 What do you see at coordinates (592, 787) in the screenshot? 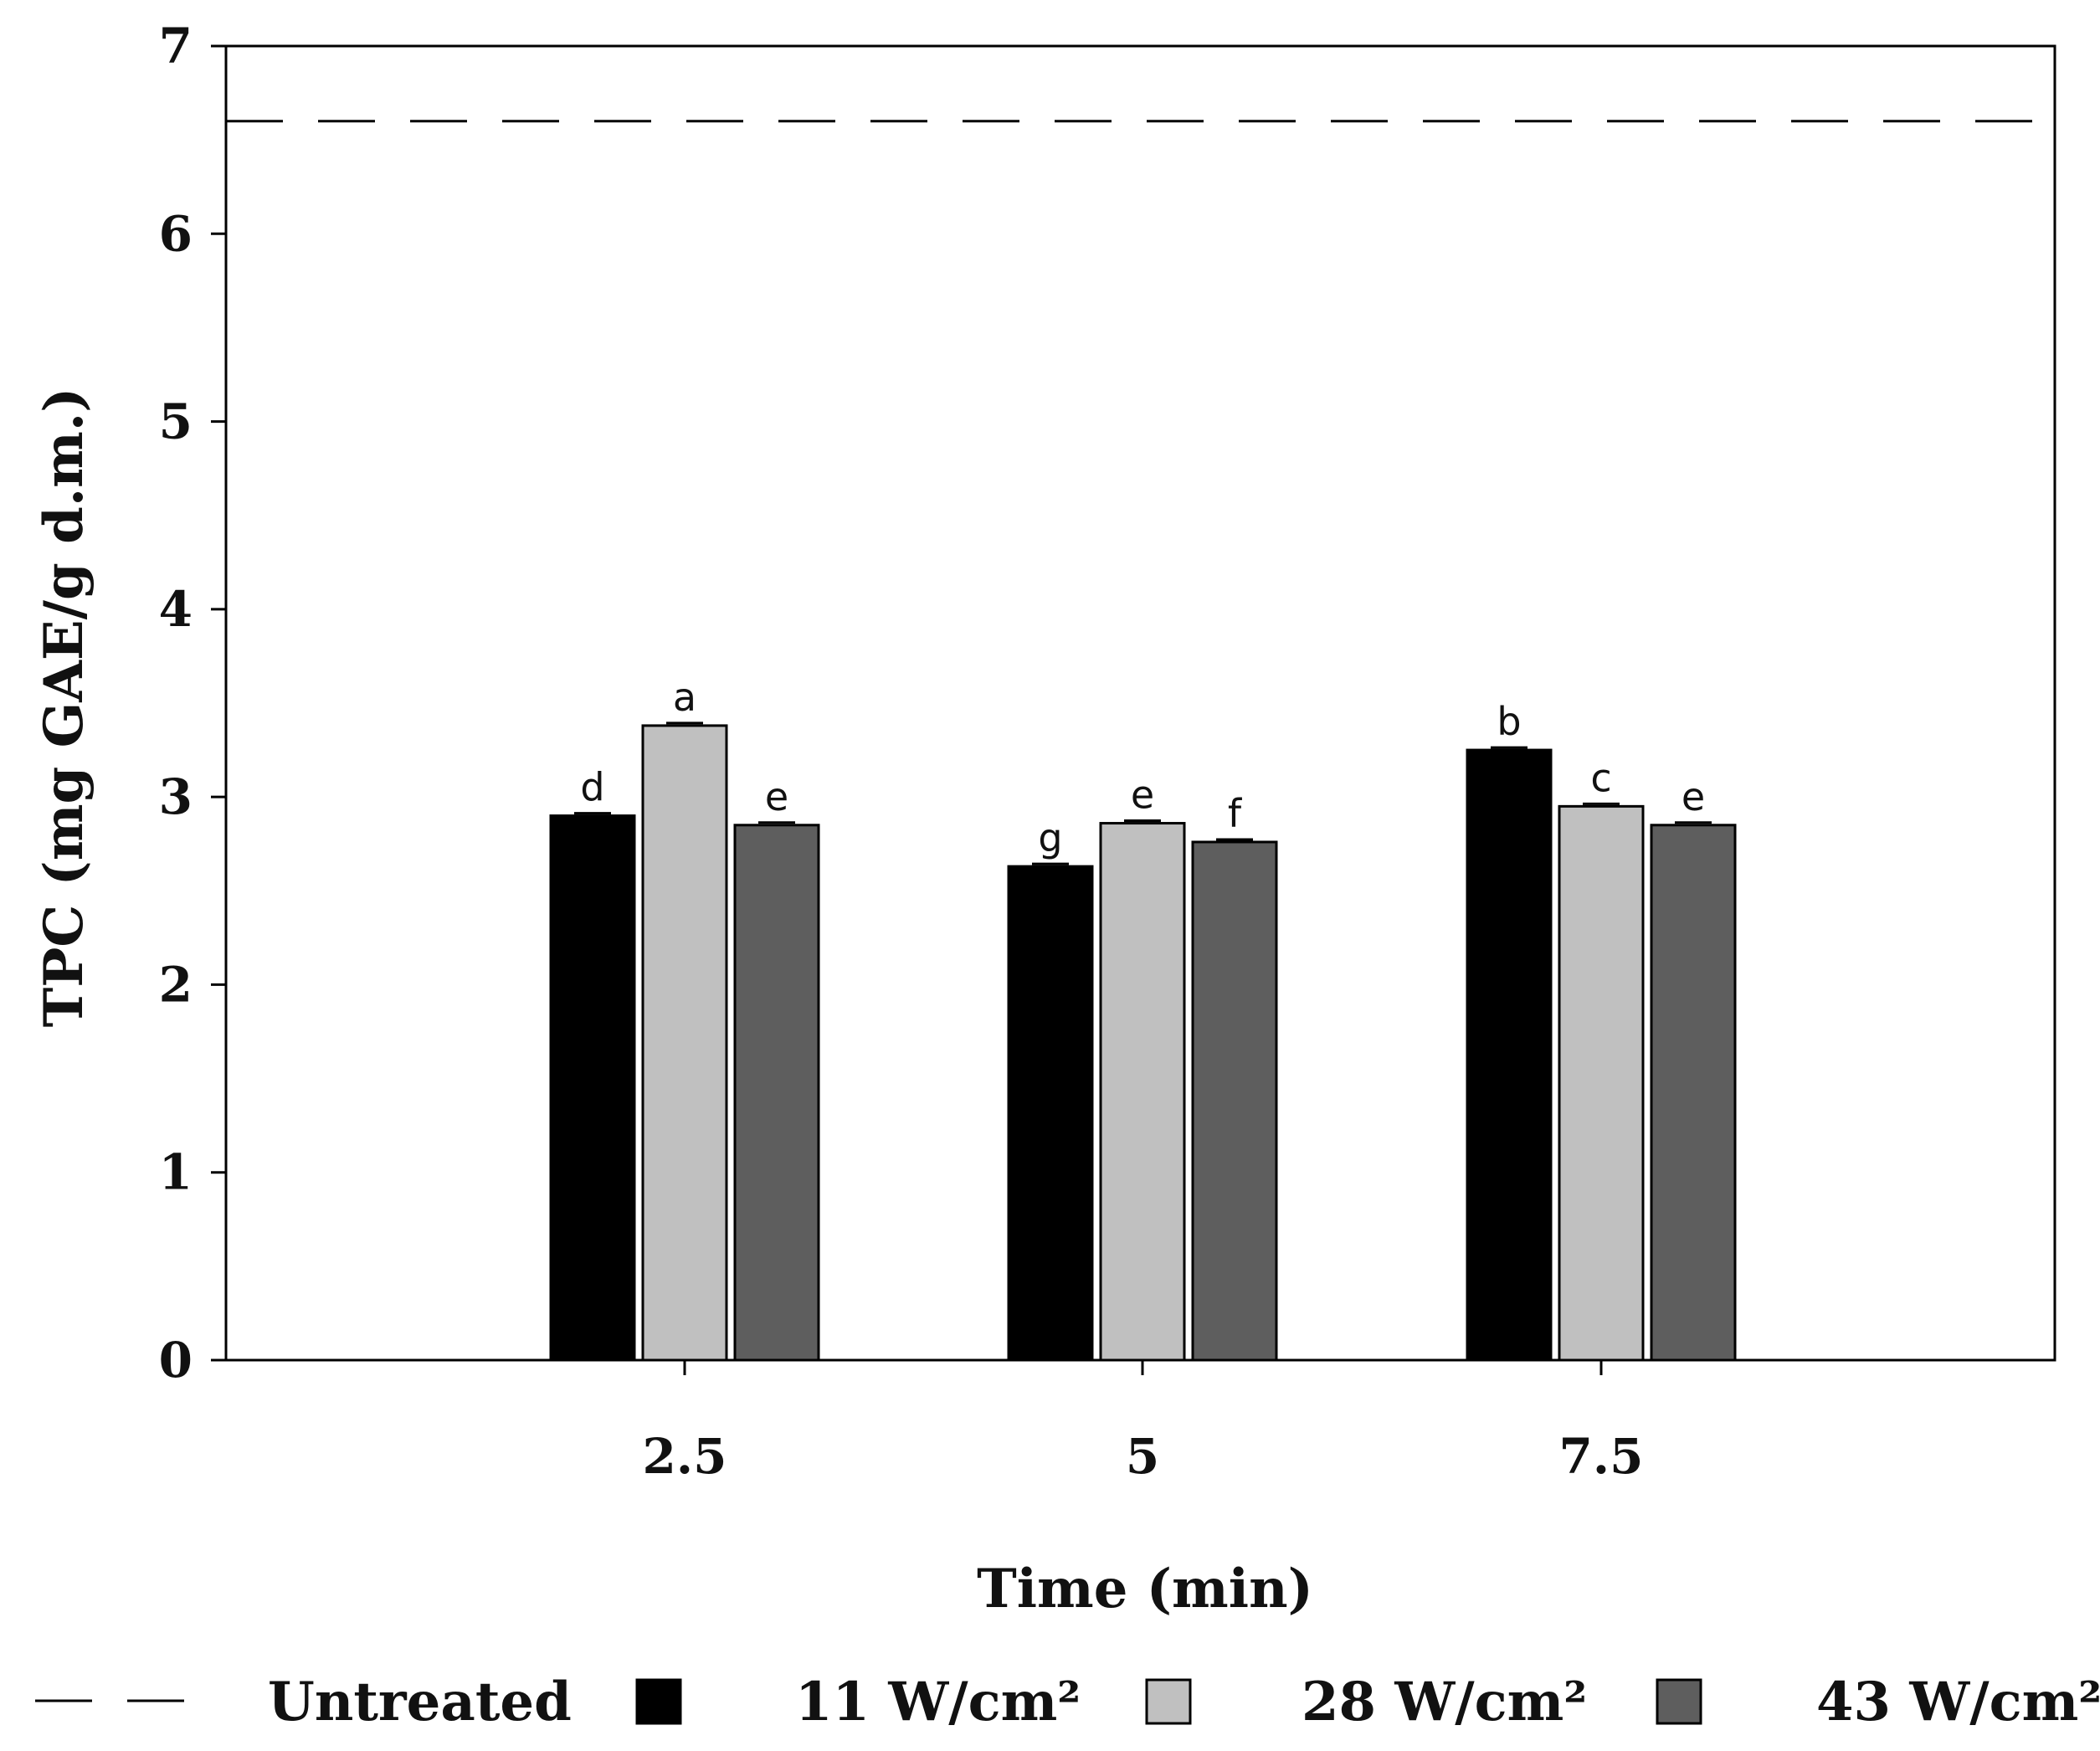
I see `significance-label: d` at bounding box center [592, 787].